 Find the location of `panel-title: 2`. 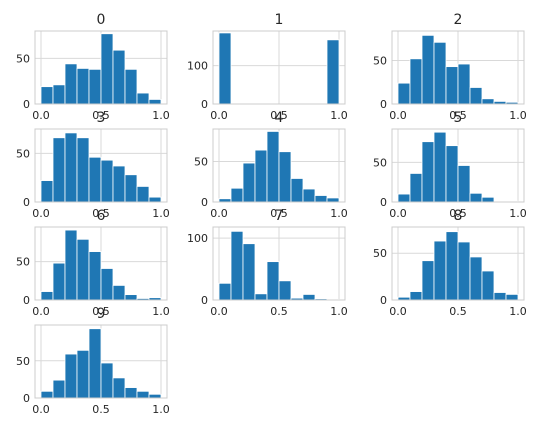

panel-title: 2 is located at coordinates (458, 20).